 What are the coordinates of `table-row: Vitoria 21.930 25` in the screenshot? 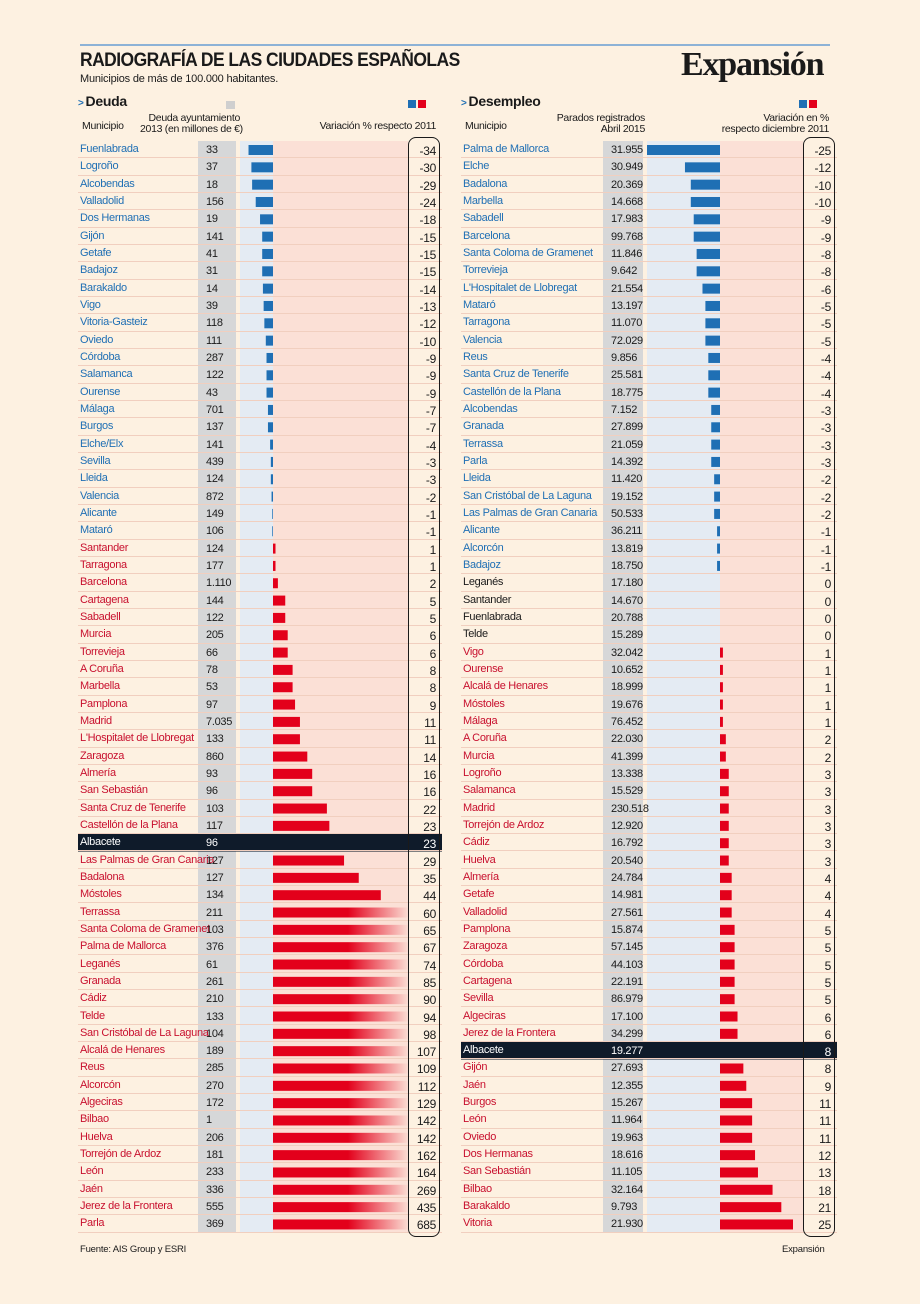 It's located at (649, 1224).